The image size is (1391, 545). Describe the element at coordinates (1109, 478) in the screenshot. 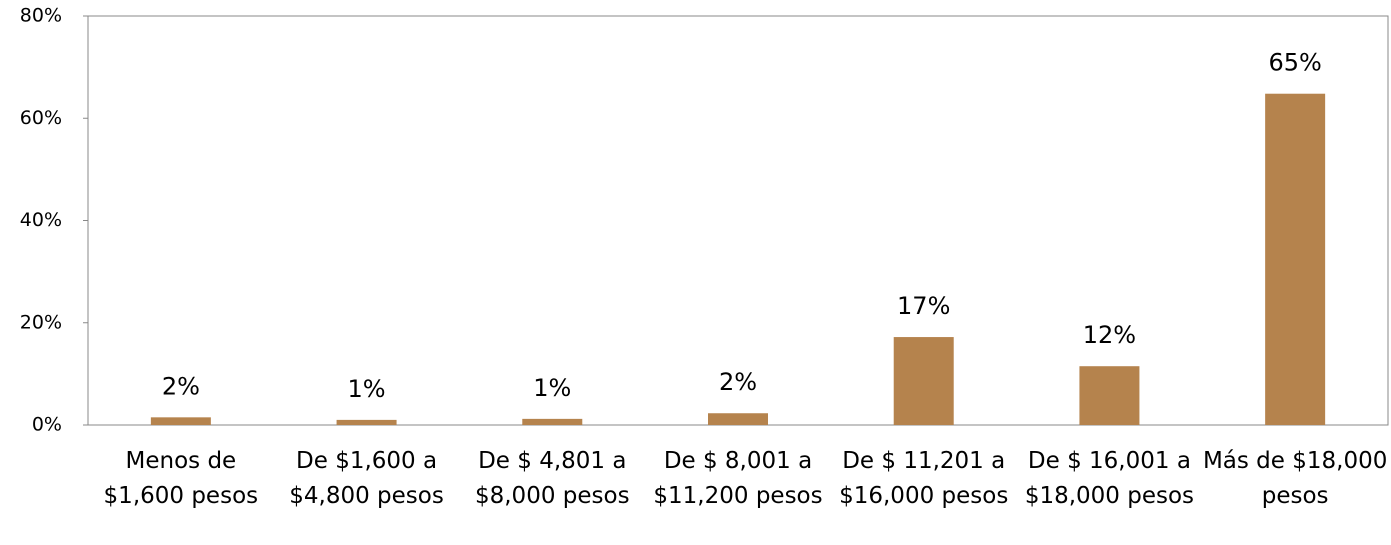

I see `x-tick-label: De $ 16,001 a $18,000 pesos` at that location.